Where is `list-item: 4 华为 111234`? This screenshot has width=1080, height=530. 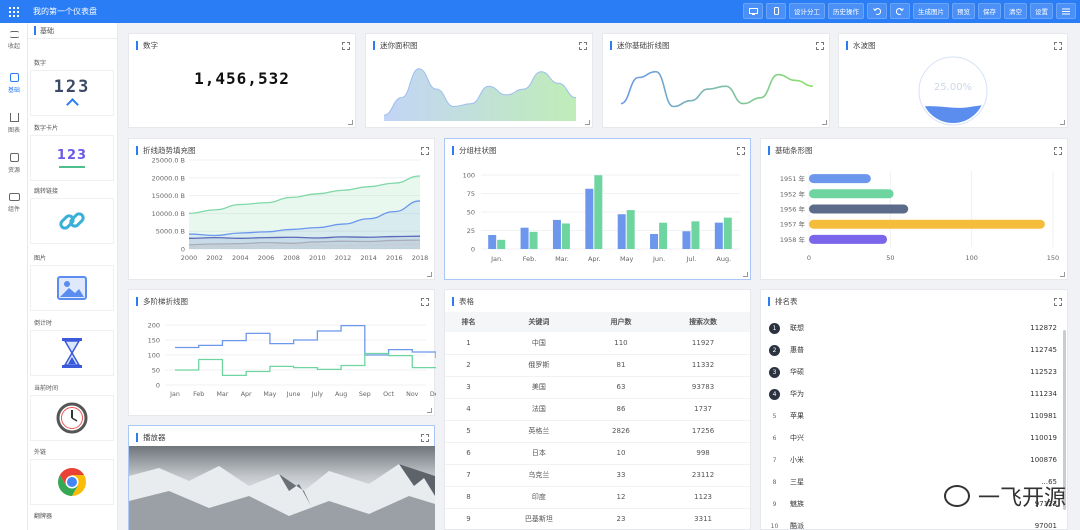 list-item: 4 华为 111234 is located at coordinates (913, 394).